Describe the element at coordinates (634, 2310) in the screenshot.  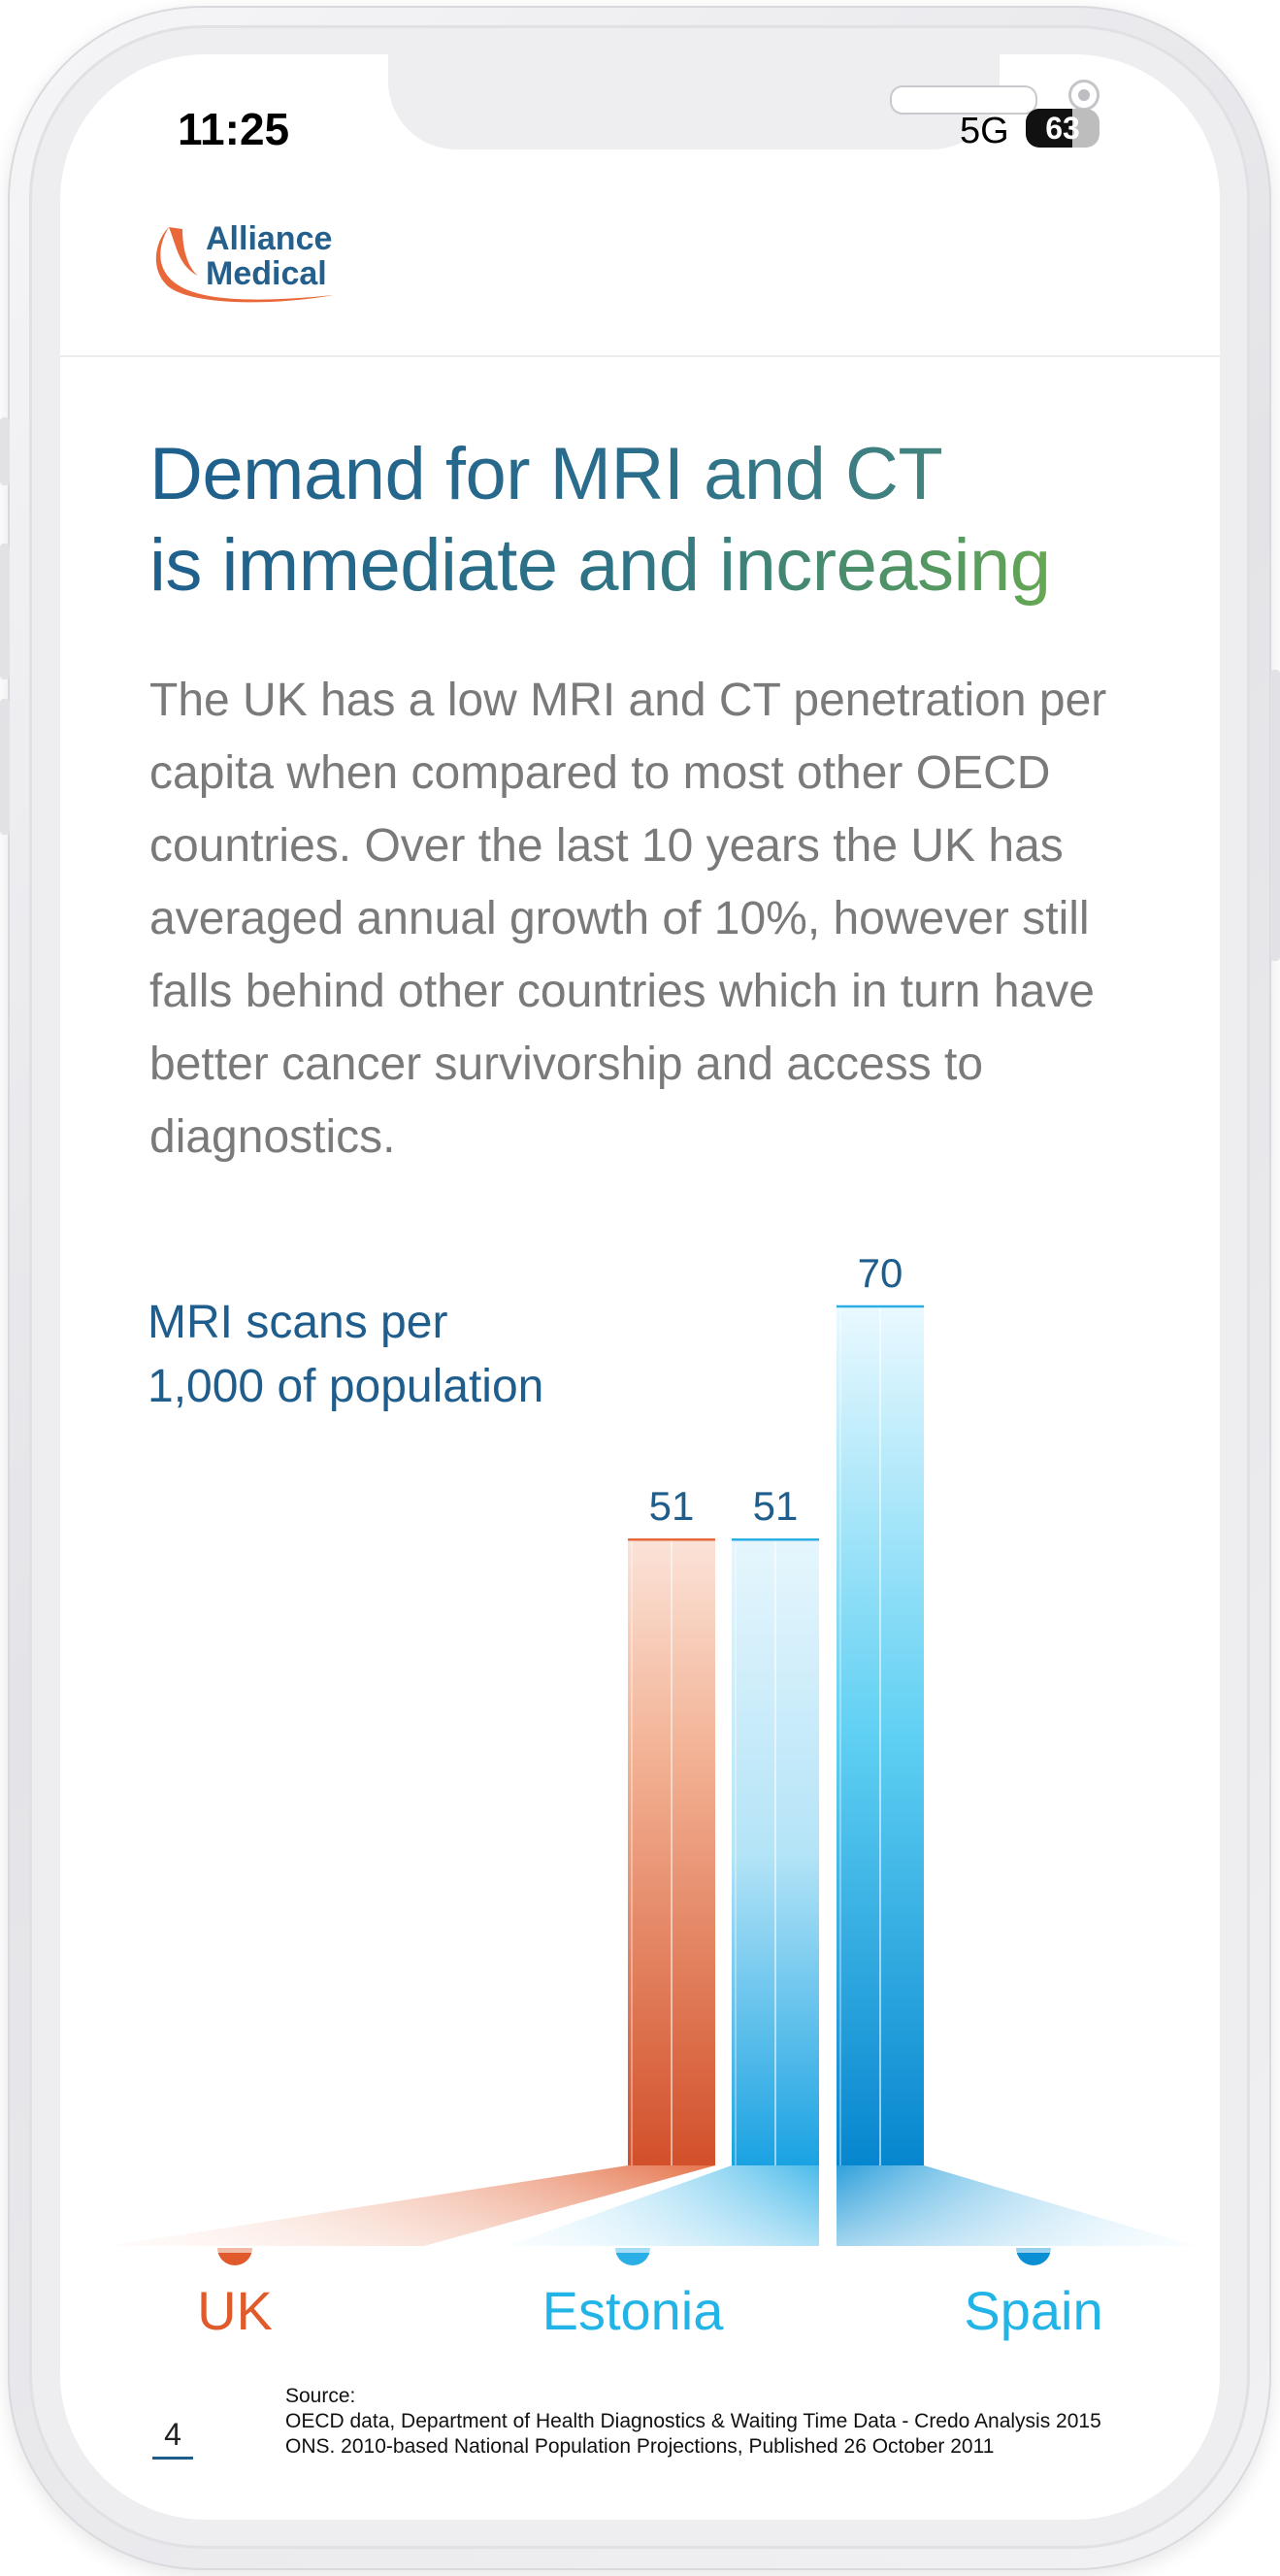
I see `category-label-estonia: Estonia` at that location.